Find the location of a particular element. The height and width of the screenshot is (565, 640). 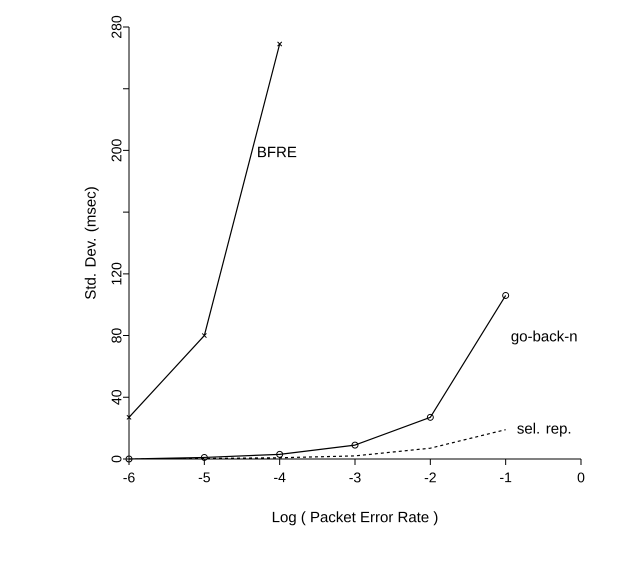

y-tick-label: 200 is located at coordinates (117, 150).